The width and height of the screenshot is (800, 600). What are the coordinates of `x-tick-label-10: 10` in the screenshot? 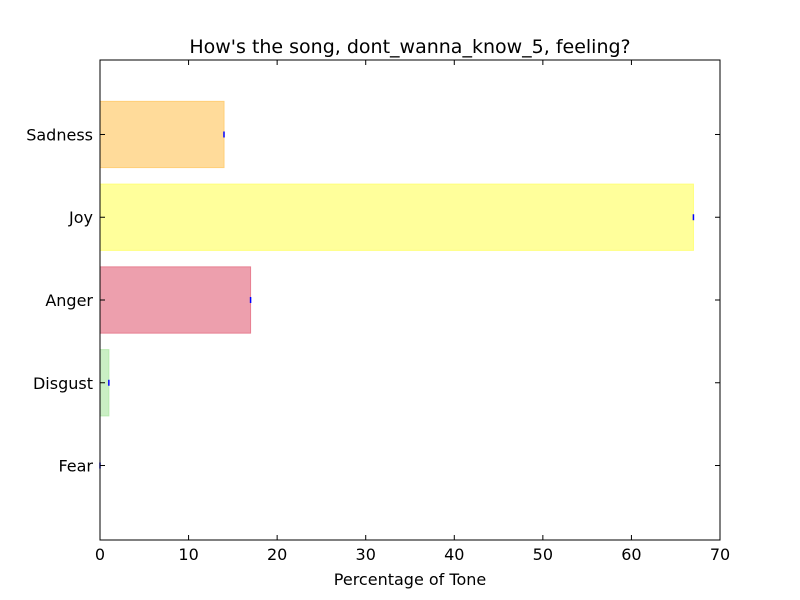 It's located at (188, 554).